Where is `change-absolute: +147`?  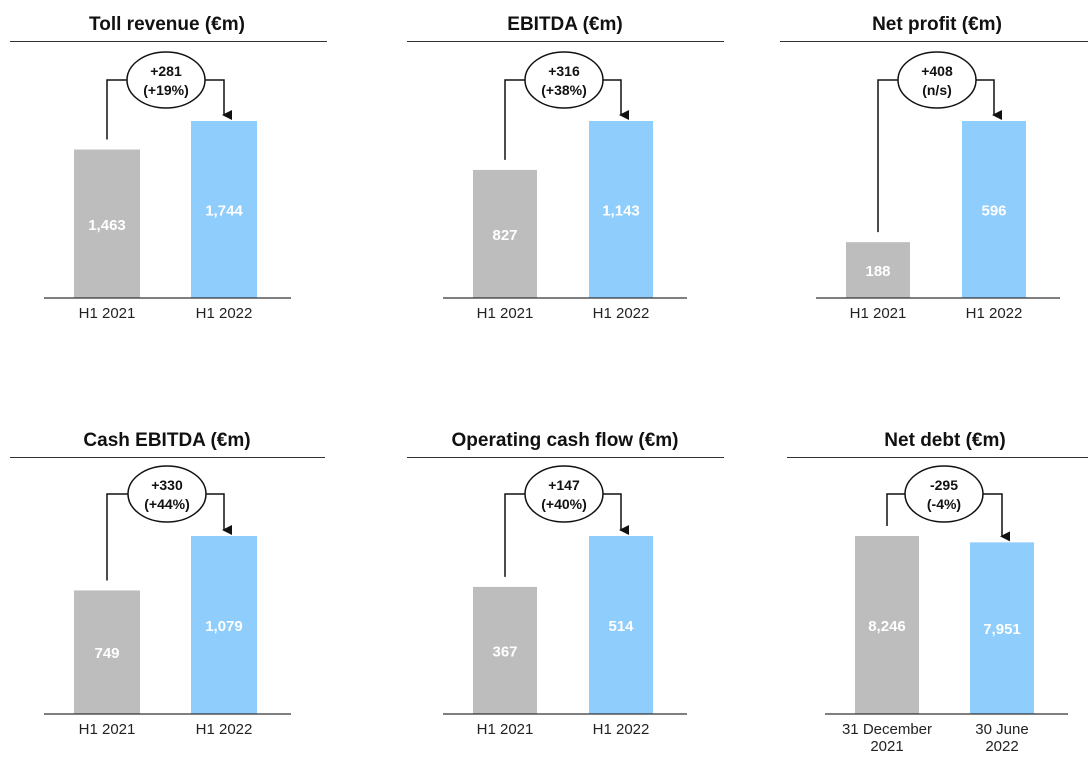 change-absolute: +147 is located at coordinates (564, 485).